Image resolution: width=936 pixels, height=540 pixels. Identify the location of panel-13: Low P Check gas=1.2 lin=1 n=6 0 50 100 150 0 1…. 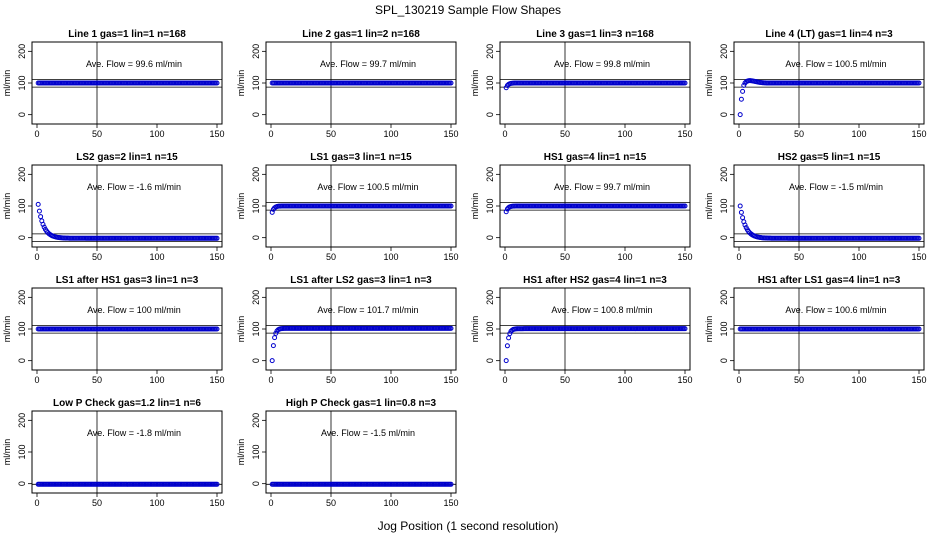
(113, 453).